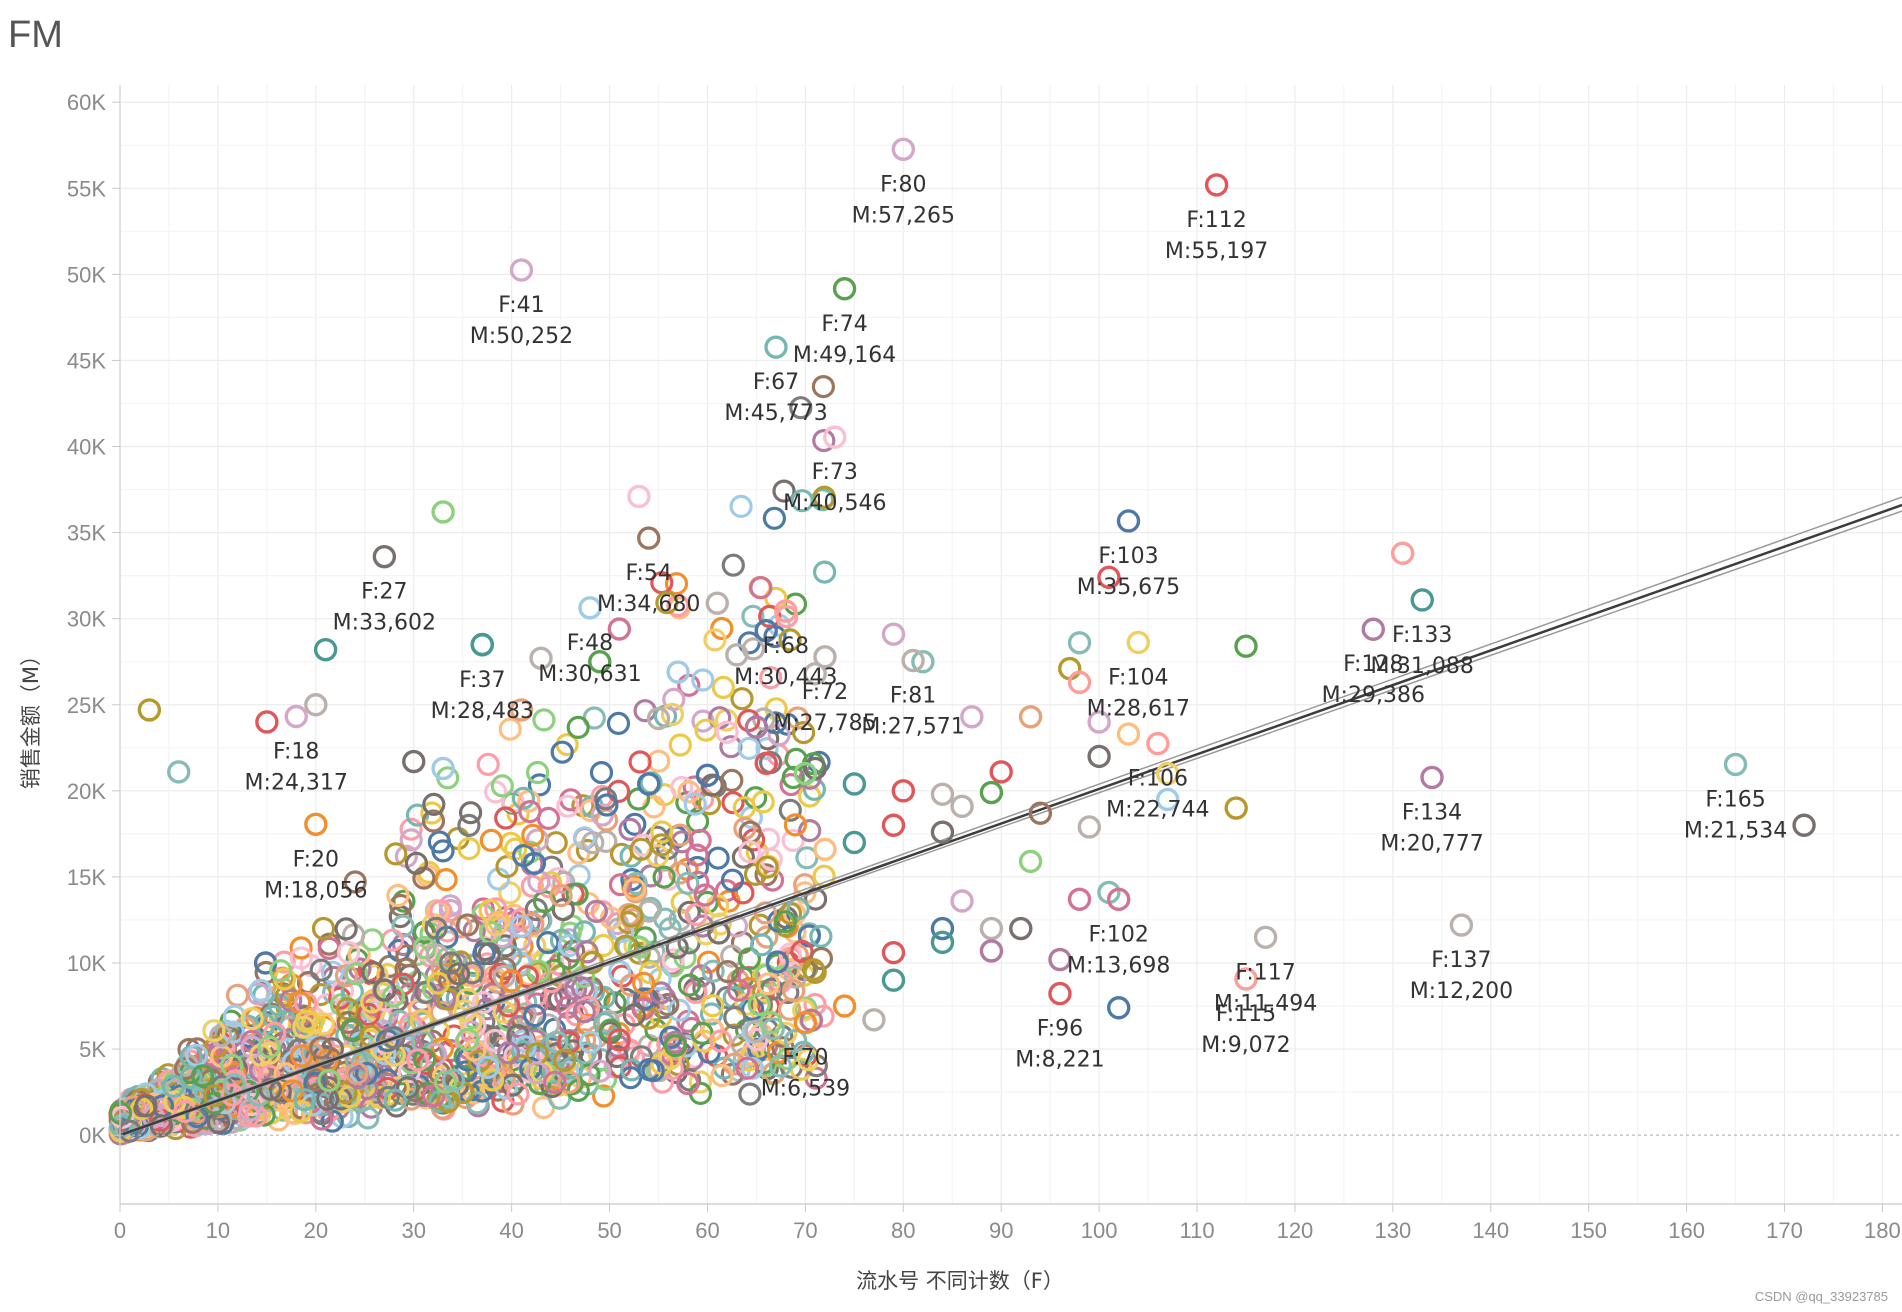 This screenshot has width=1902, height=1312. What do you see at coordinates (92, 1049) in the screenshot?
I see `y-tick-label: 5K` at bounding box center [92, 1049].